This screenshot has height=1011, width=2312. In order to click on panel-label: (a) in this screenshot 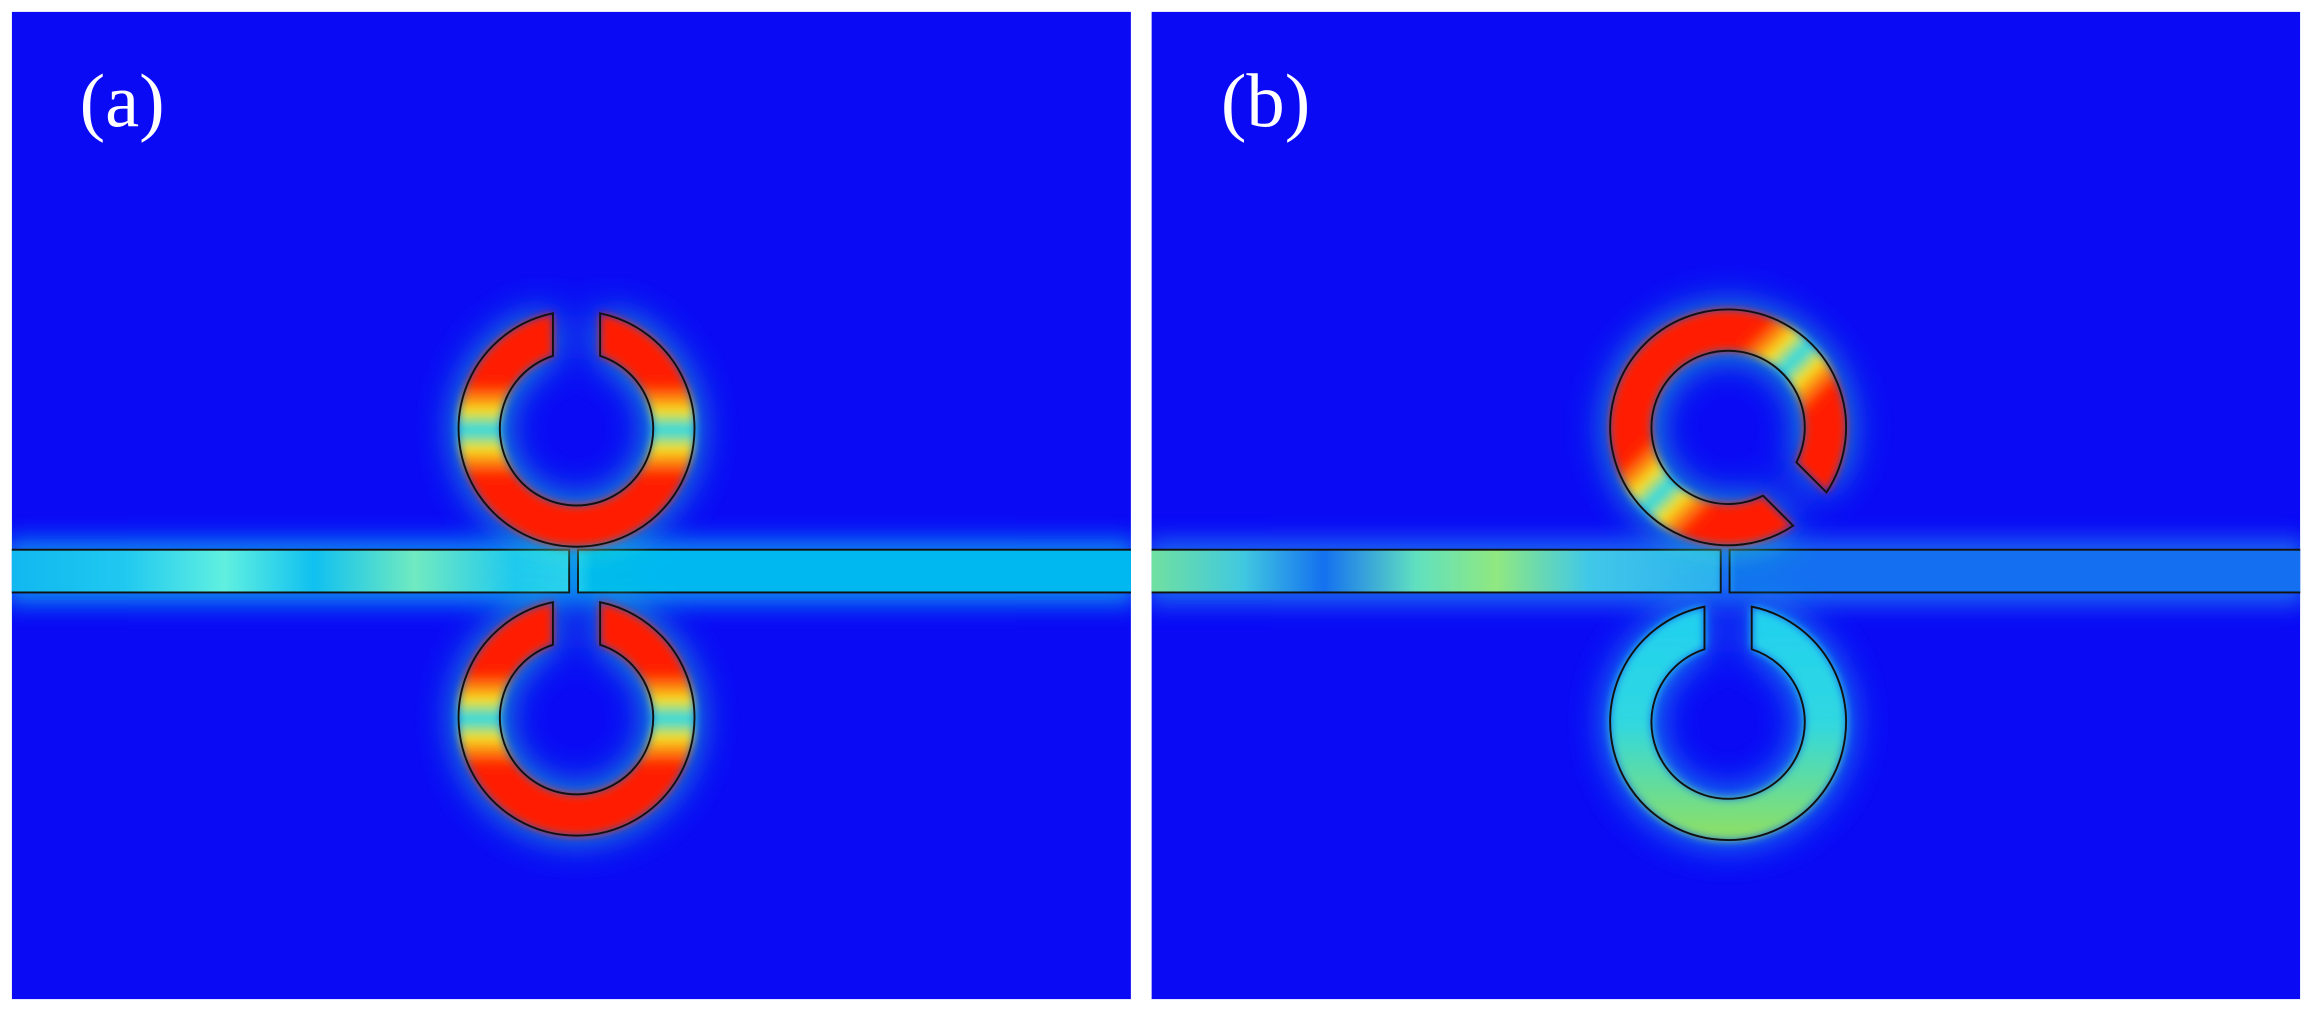, I will do `click(122, 101)`.